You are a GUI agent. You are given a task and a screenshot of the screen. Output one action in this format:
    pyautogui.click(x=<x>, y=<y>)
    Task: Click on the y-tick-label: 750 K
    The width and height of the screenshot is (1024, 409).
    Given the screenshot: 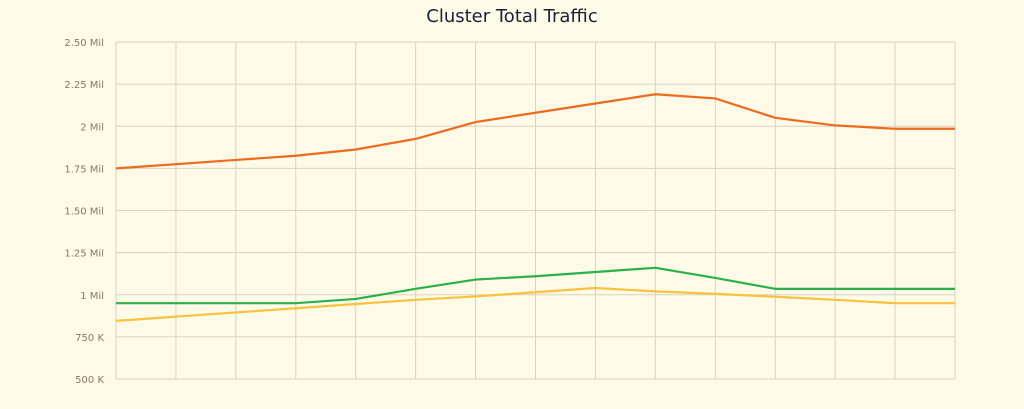 What is the action you would take?
    pyautogui.click(x=89, y=338)
    